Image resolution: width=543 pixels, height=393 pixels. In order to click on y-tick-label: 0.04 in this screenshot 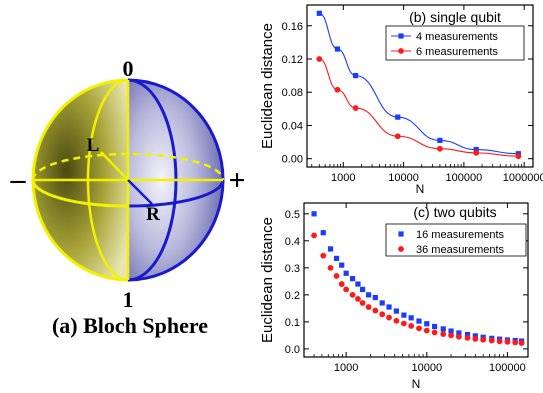, I will do `click(292, 126)`.